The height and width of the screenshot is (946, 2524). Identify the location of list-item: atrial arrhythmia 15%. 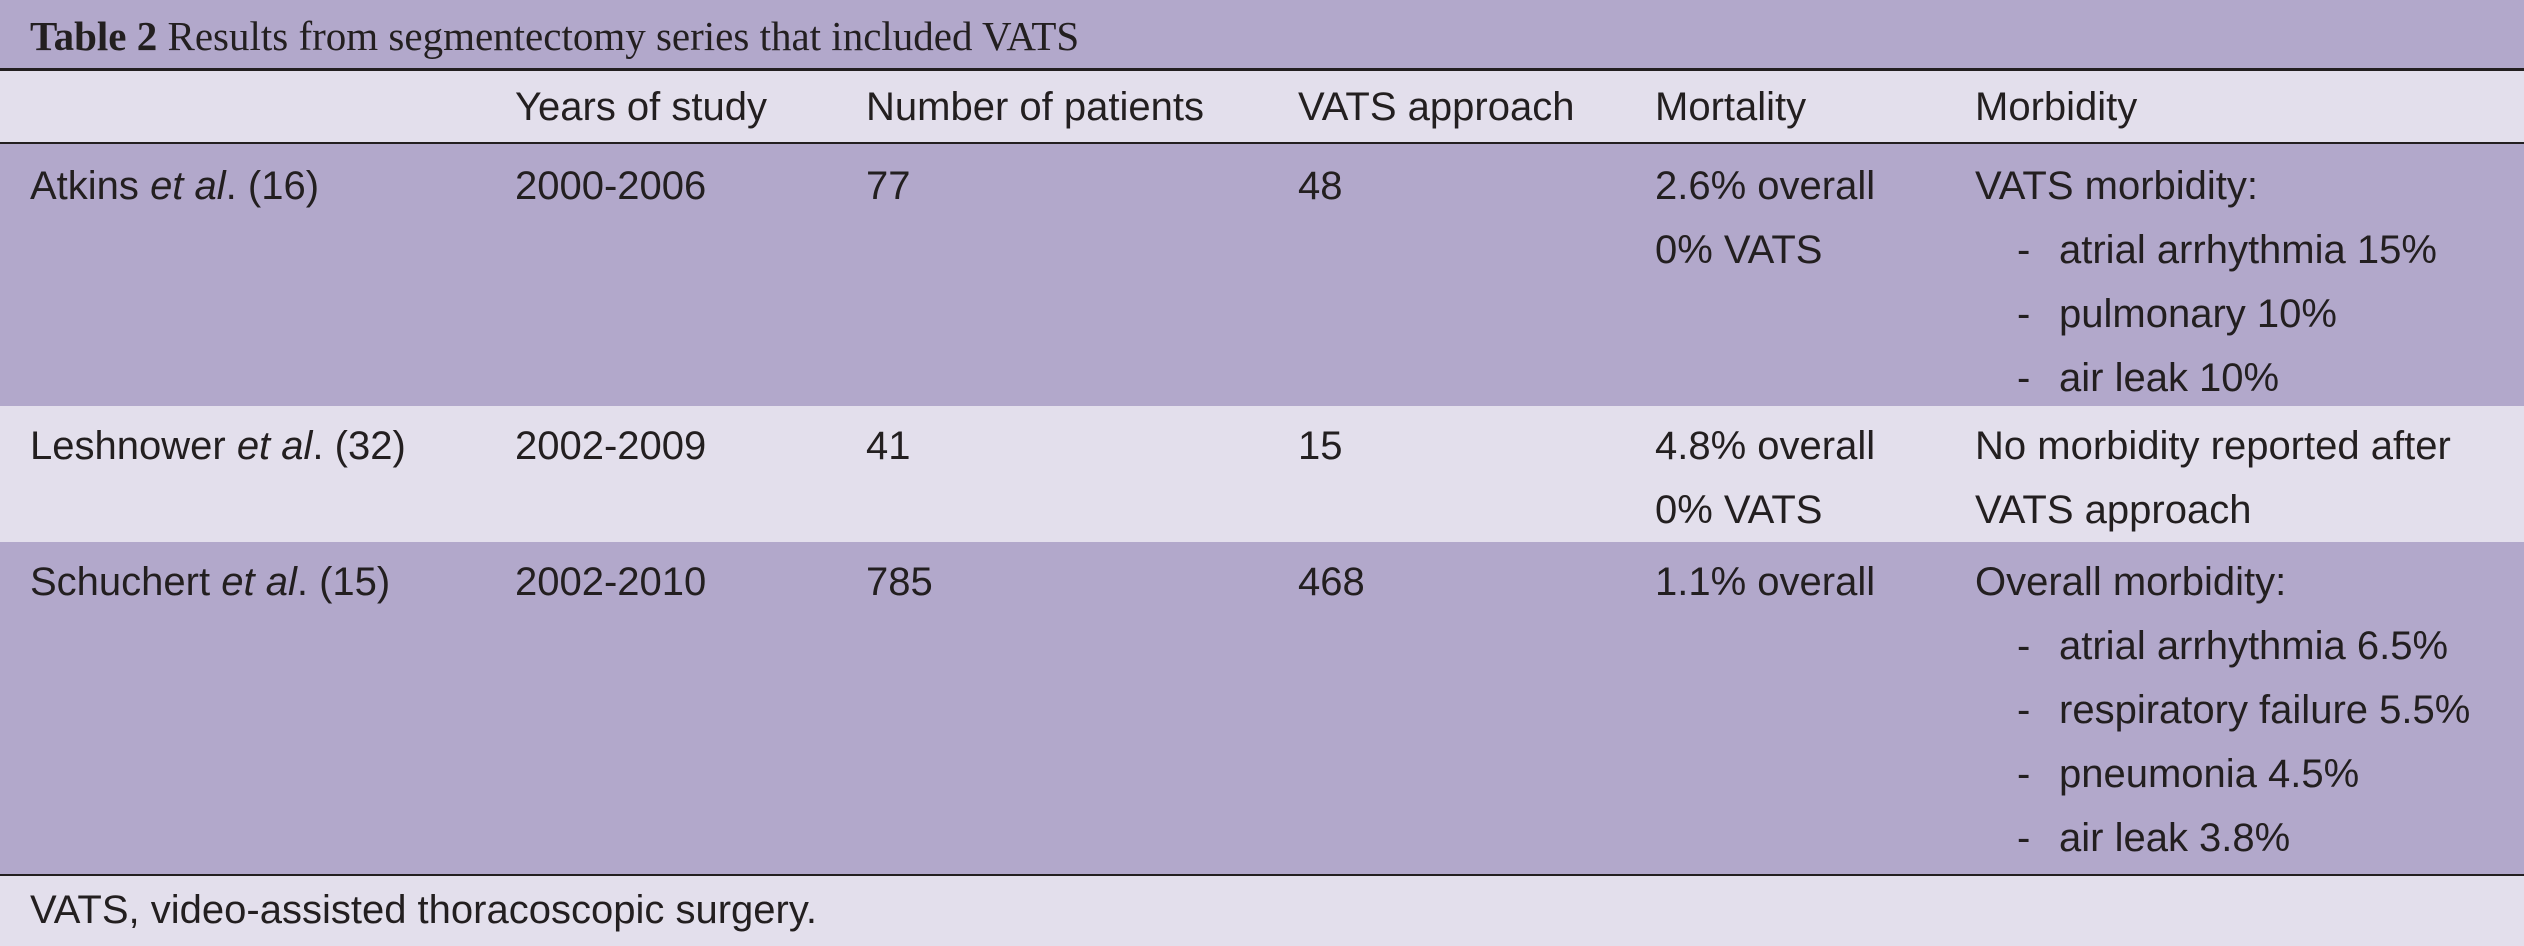
(2206, 250).